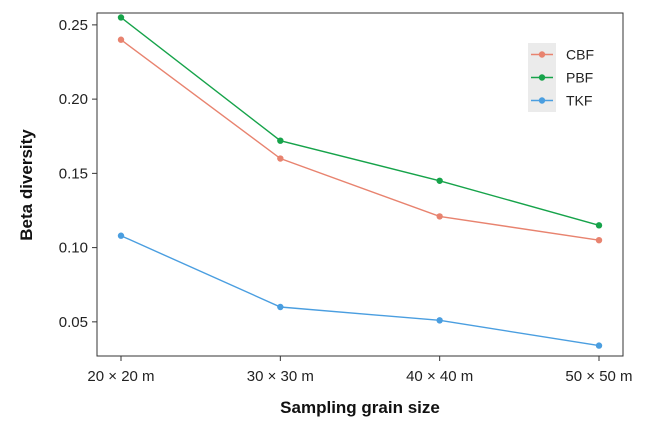  Describe the element at coordinates (280, 376) in the screenshot. I see `x-tick-label: 30 × 30 m` at that location.